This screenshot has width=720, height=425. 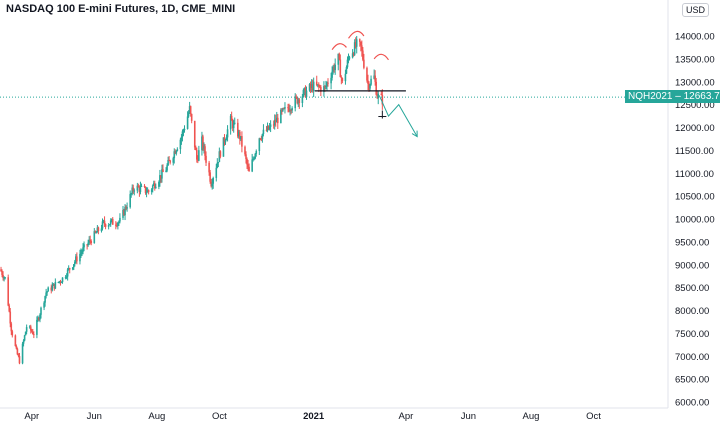 I want to click on price-tick-label: 11500.00, so click(x=694, y=151).